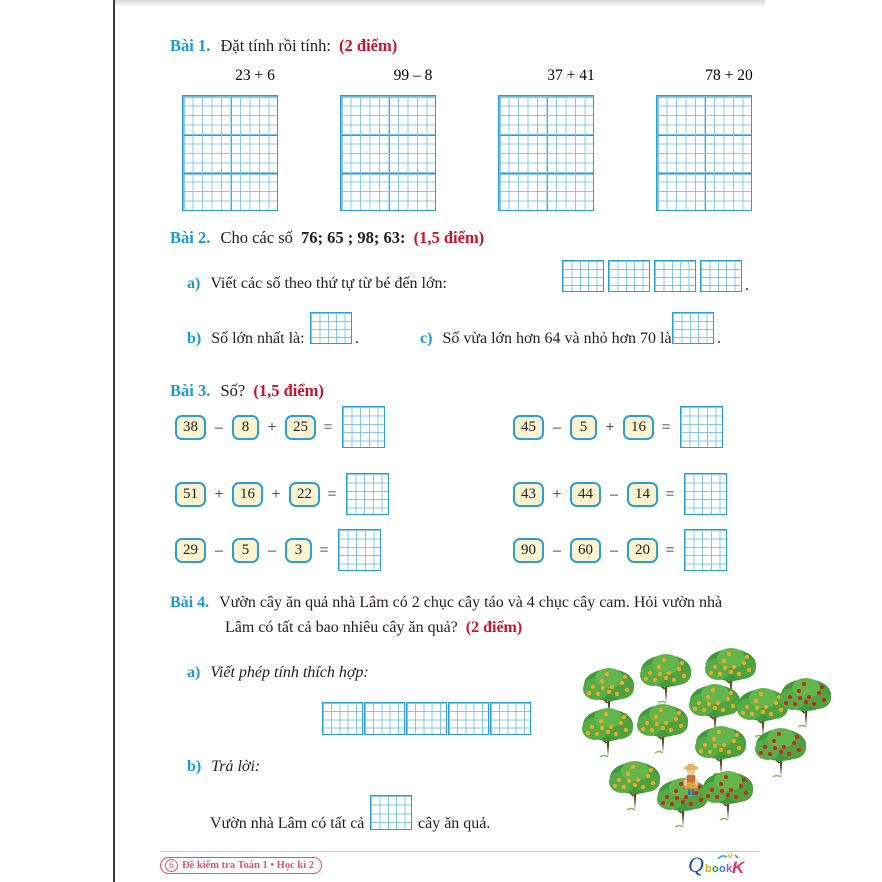 This screenshot has height=882, width=882. What do you see at coordinates (304, 494) in the screenshot?
I see `term-pill: 22` at bounding box center [304, 494].